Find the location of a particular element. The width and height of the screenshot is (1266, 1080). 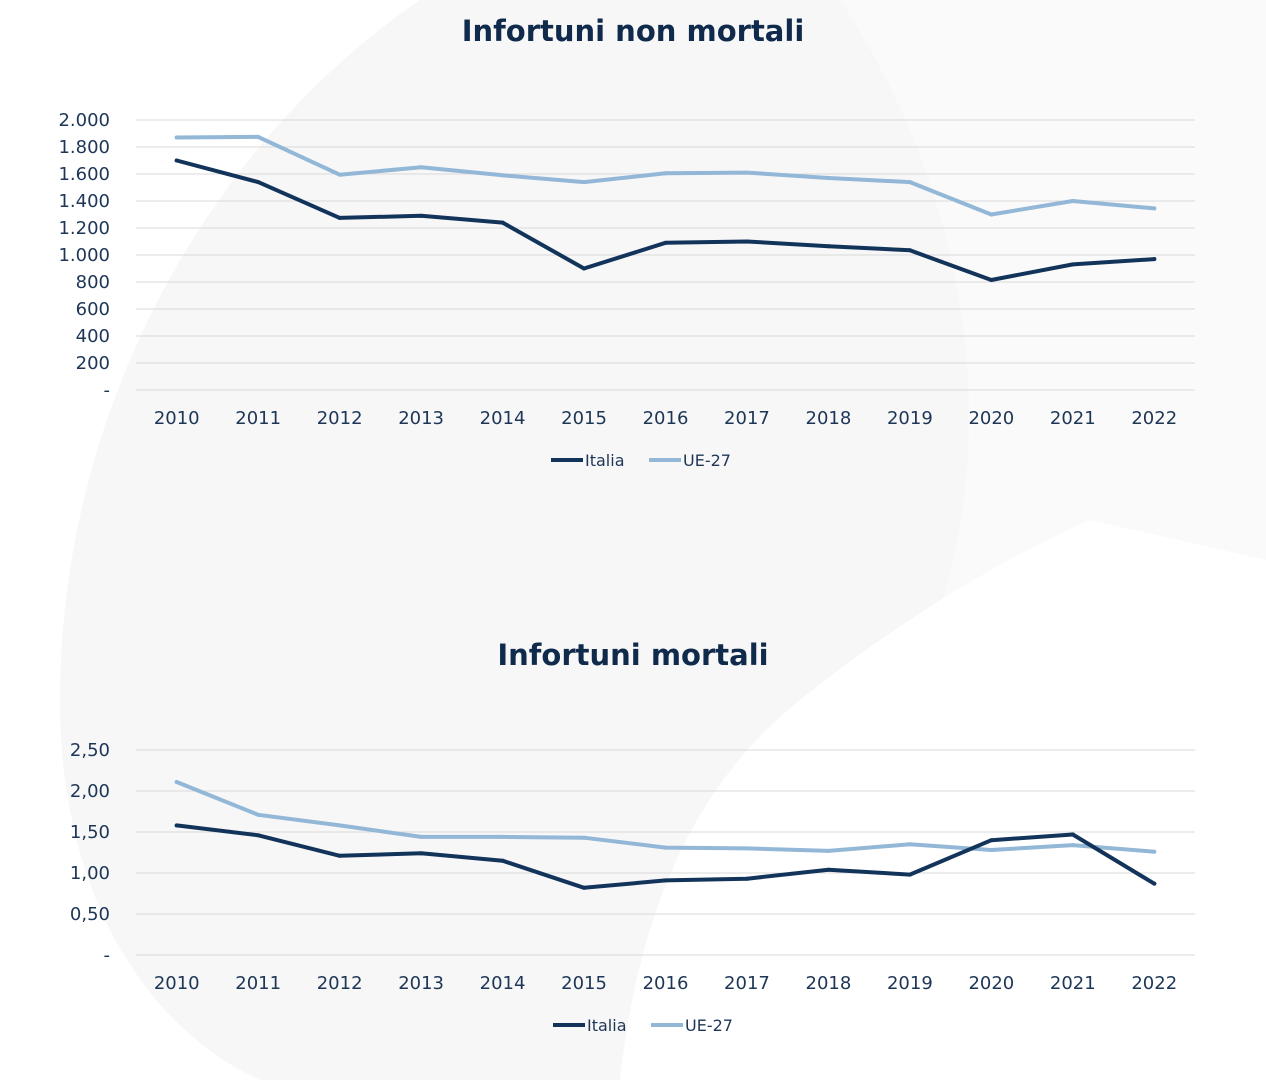

y-tick-label: 1.200 is located at coordinates (84, 228).